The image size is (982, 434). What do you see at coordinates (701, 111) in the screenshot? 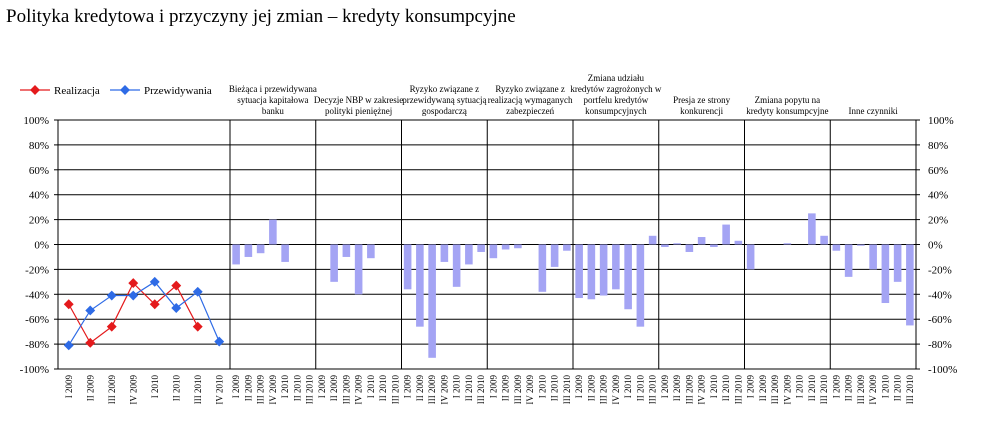
I see `panel-title-line: konkurencji` at bounding box center [701, 111].